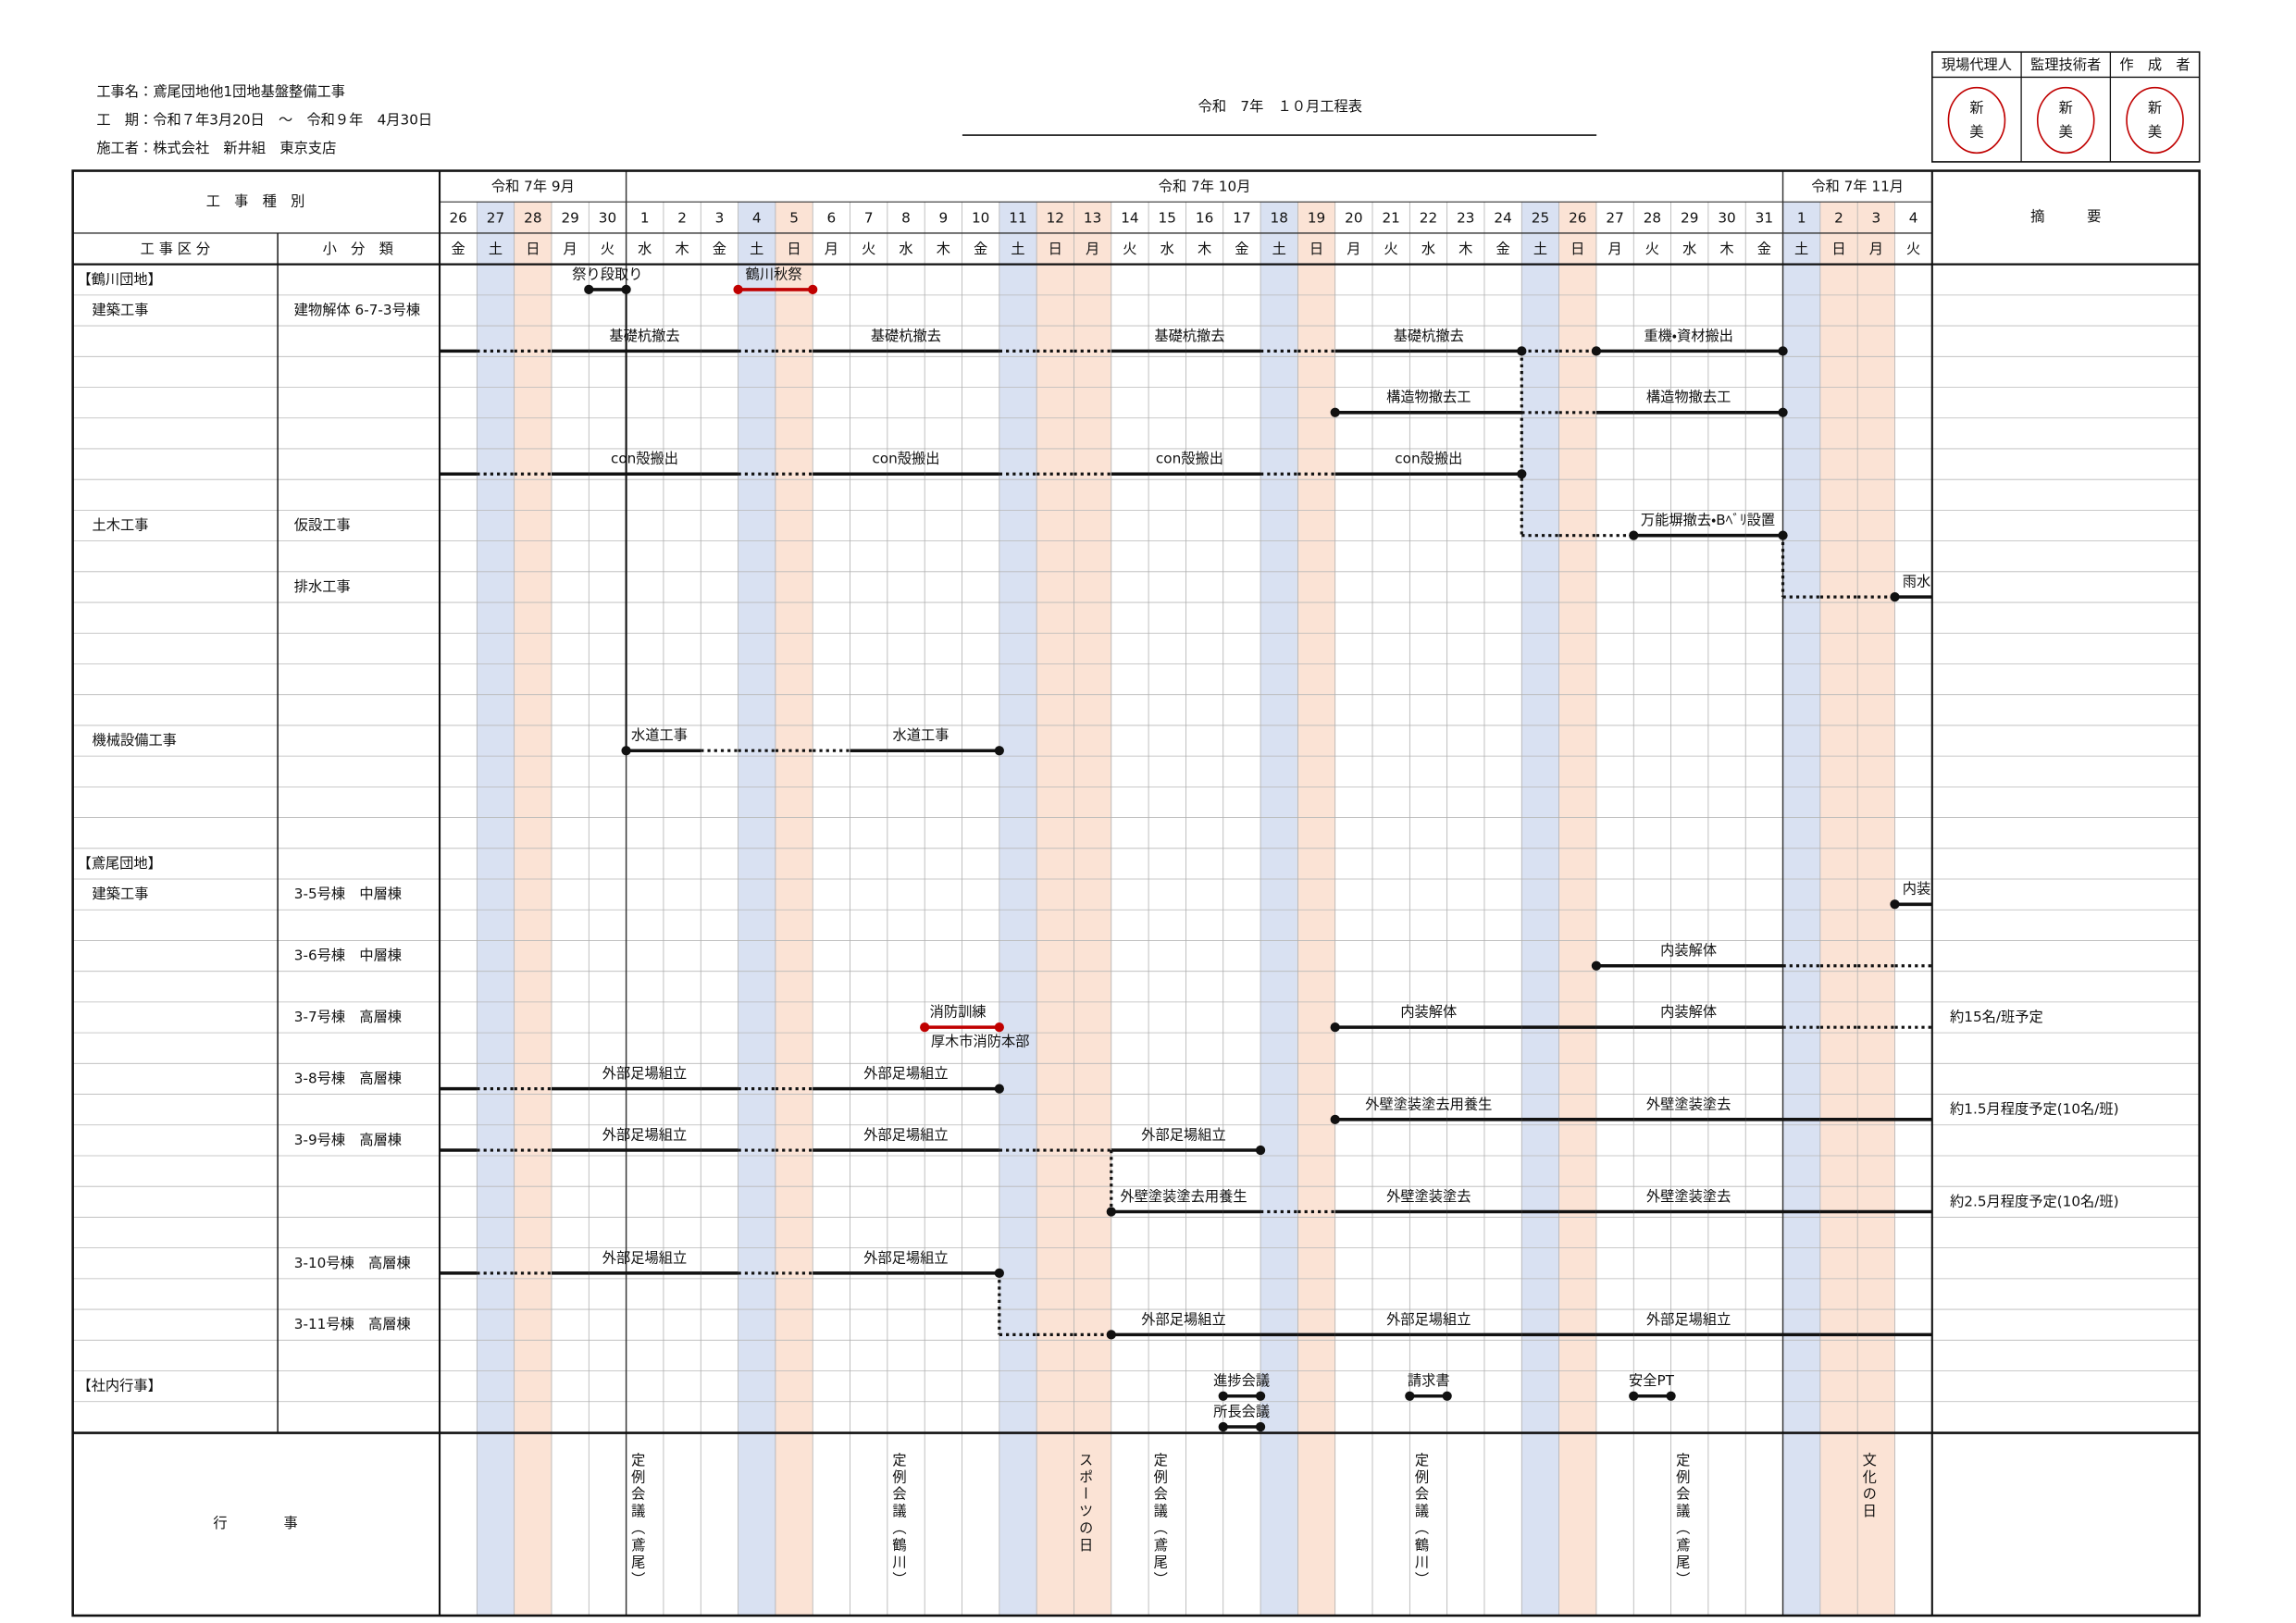  I want to click on task-label: 内装, so click(1917, 889).